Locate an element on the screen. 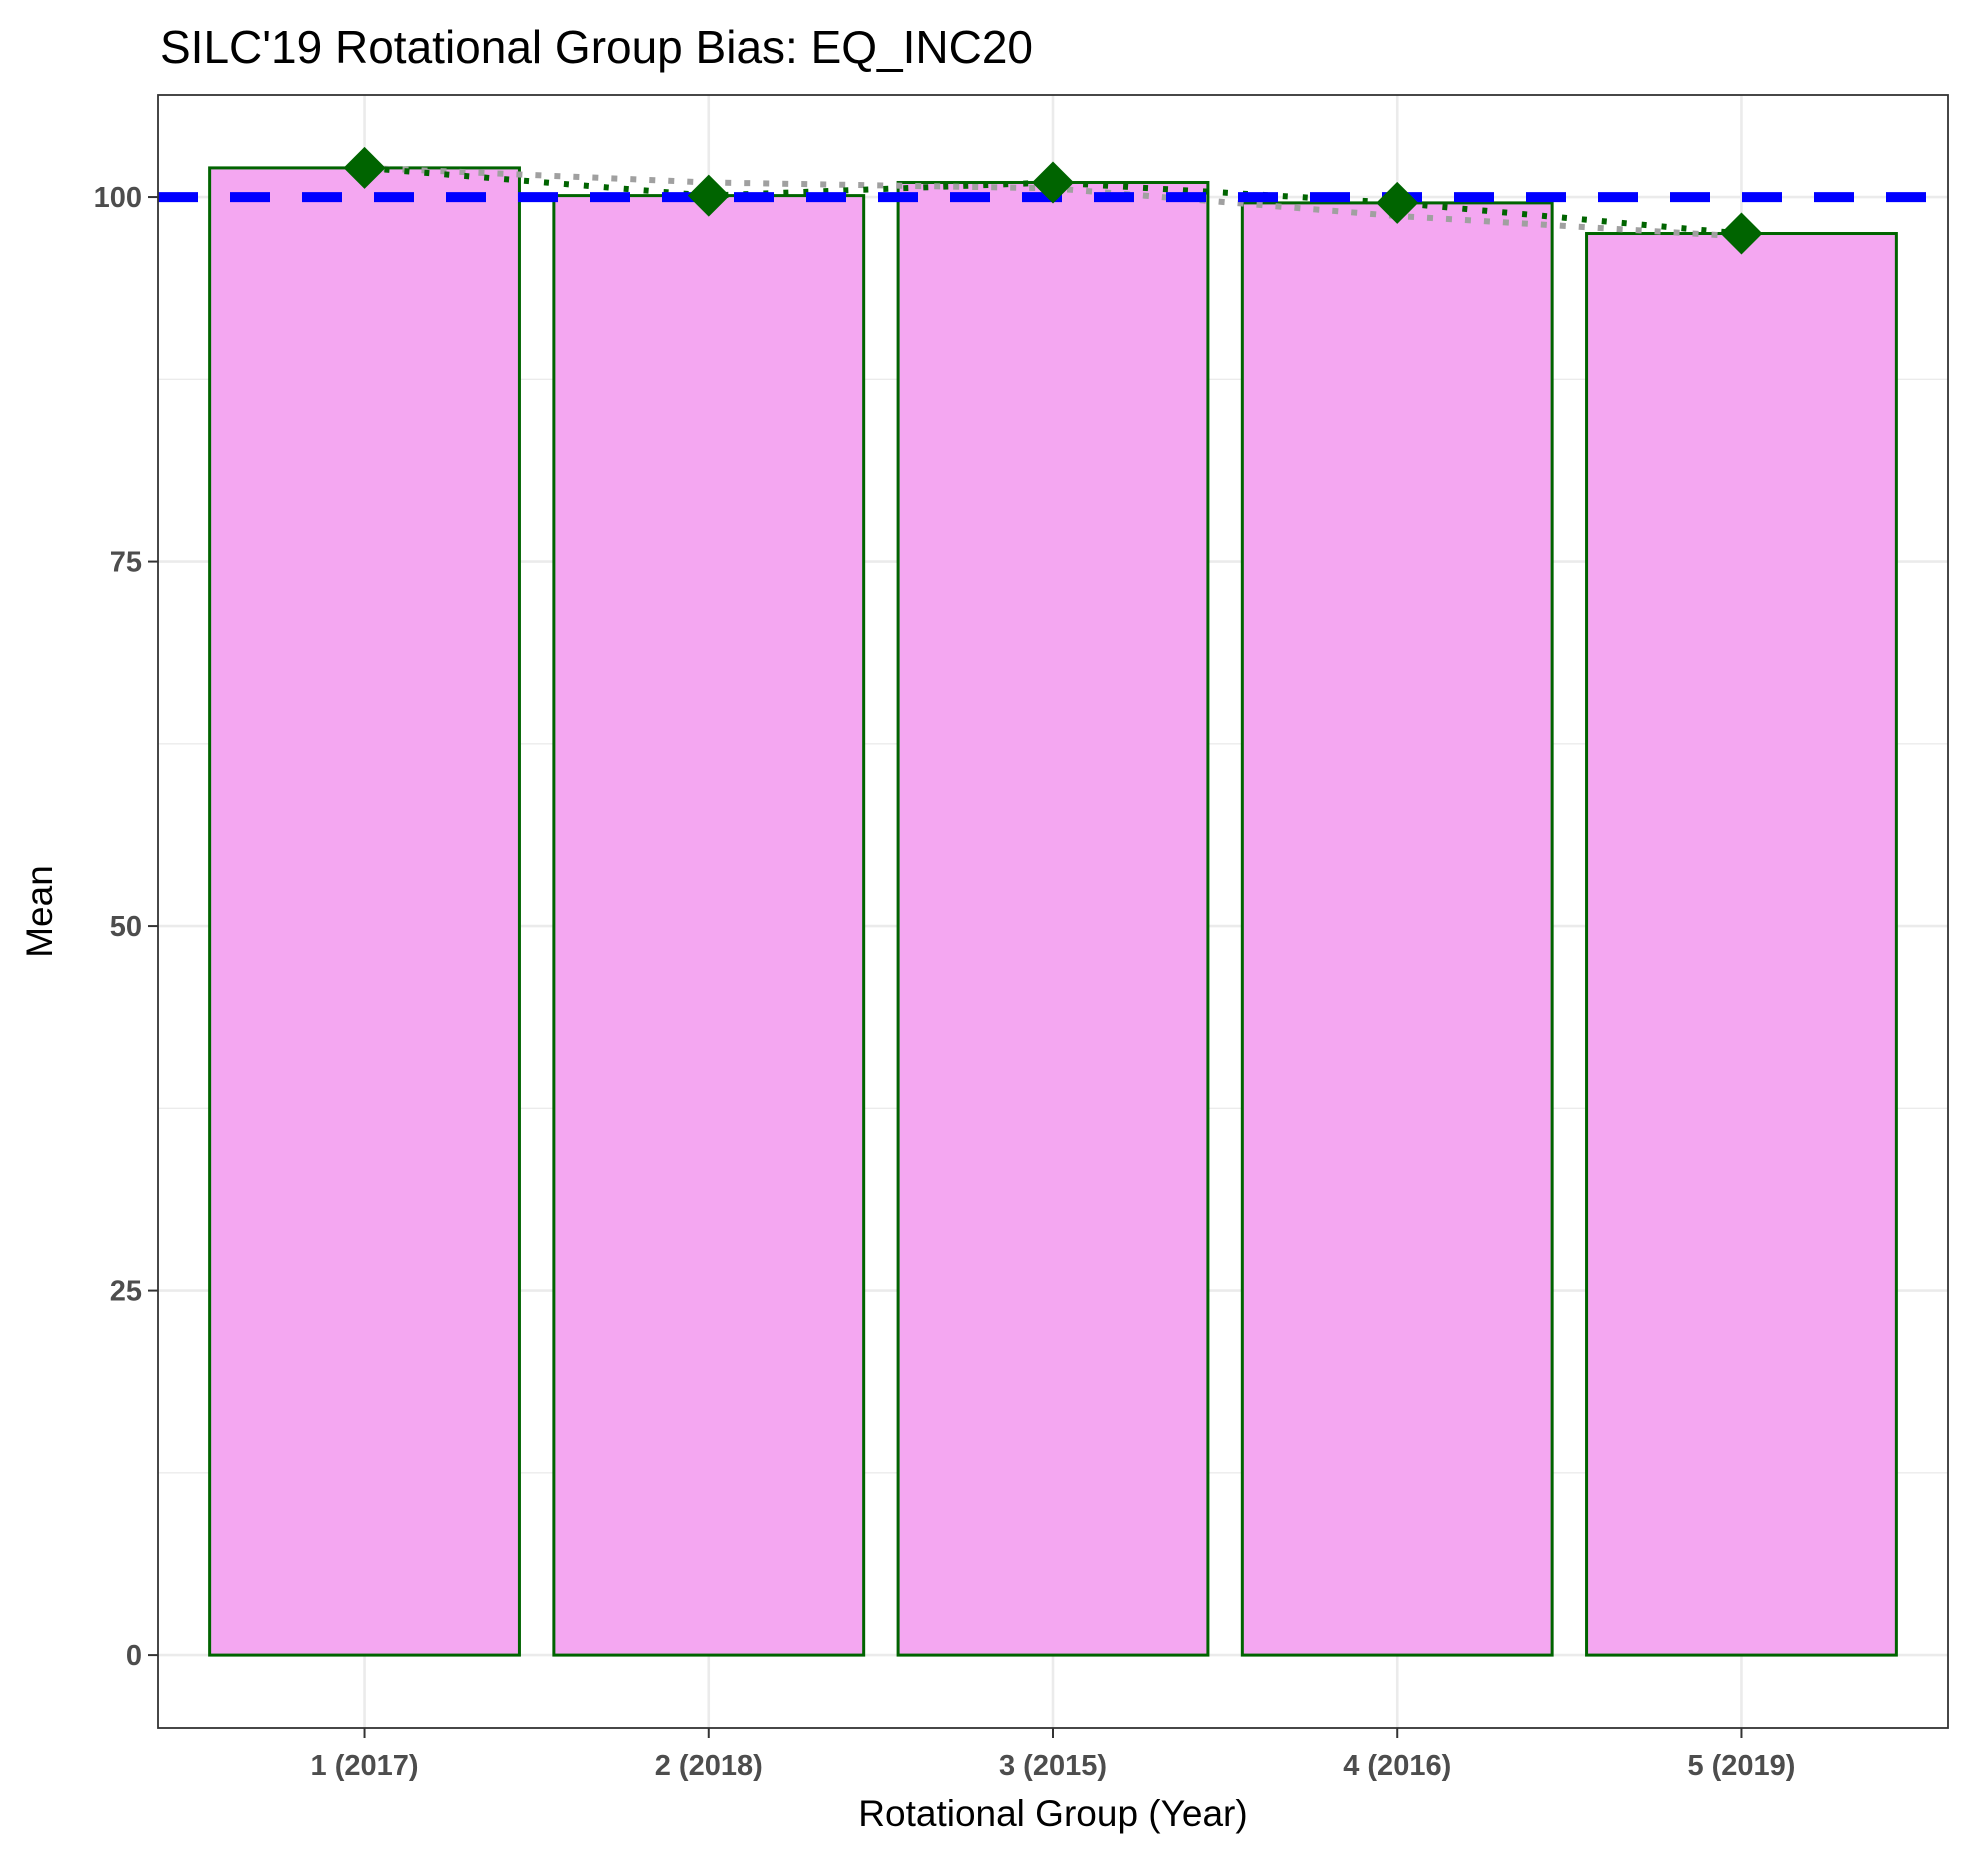 The height and width of the screenshot is (1853, 1968). x-tick-label: 3 (2015) is located at coordinates (1053, 1766).